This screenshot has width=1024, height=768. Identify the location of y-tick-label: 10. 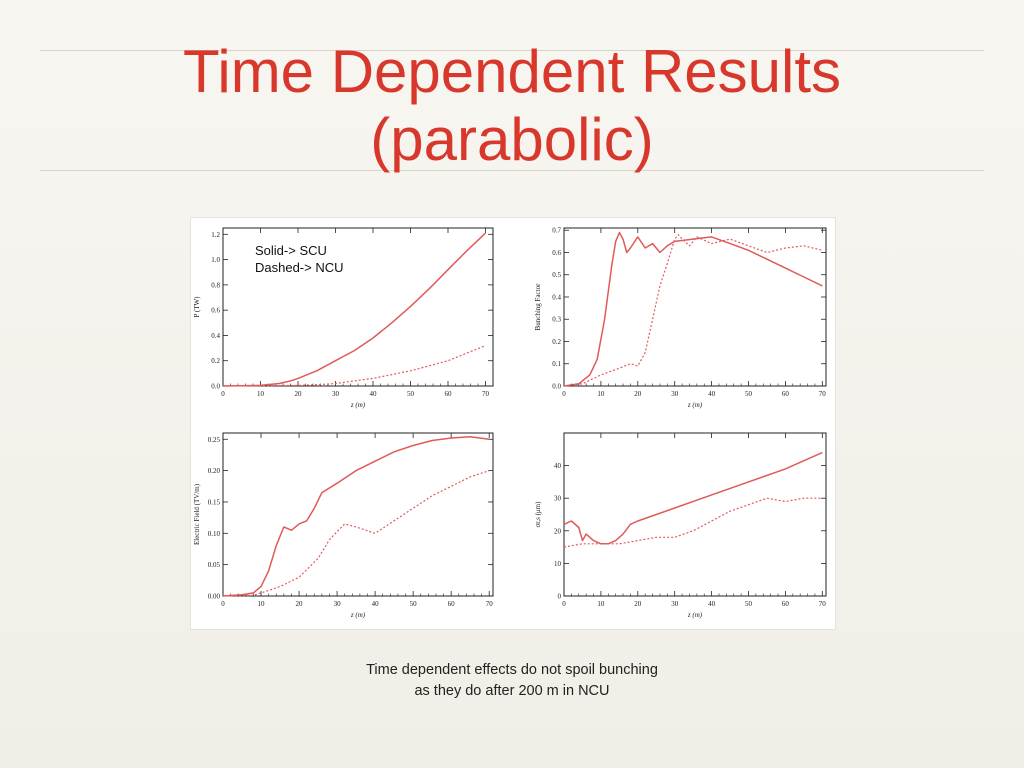
(558, 564).